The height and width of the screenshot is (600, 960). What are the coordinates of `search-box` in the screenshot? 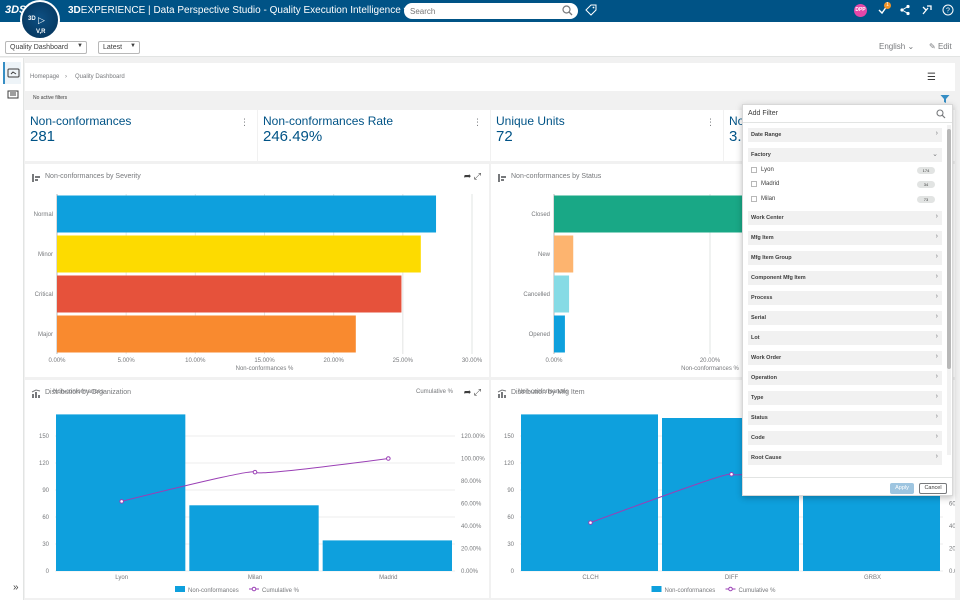 It's located at (491, 11).